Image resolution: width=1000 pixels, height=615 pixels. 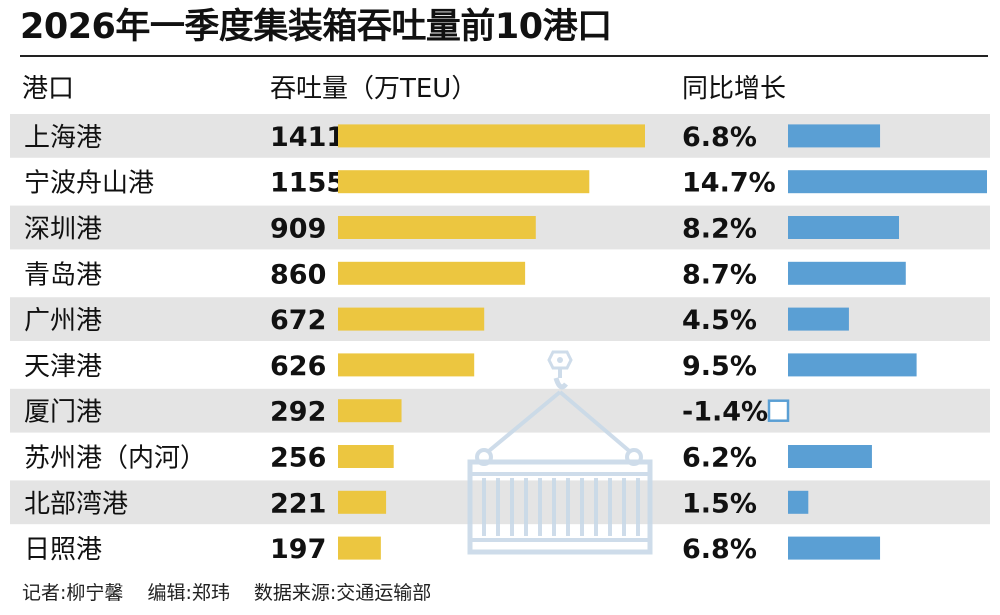 I want to click on container-crane-icon, so click(x=560, y=452).